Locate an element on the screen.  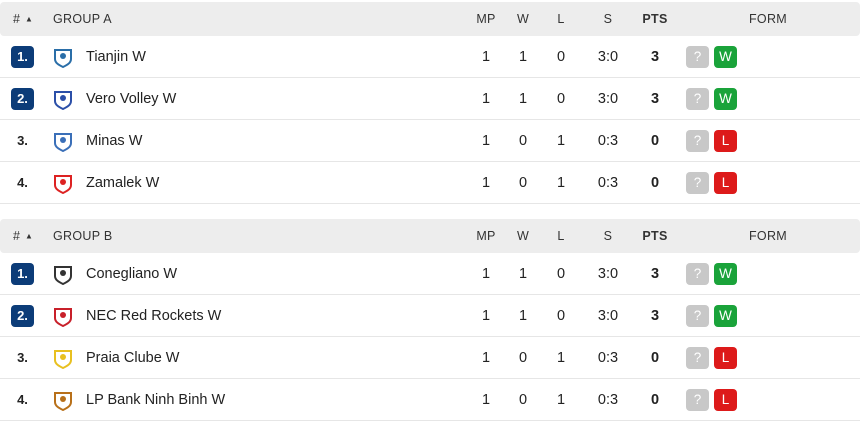
table-row: 1. Conegliano W 1 1 0 3:0 3? W is located at coordinates (430, 274).